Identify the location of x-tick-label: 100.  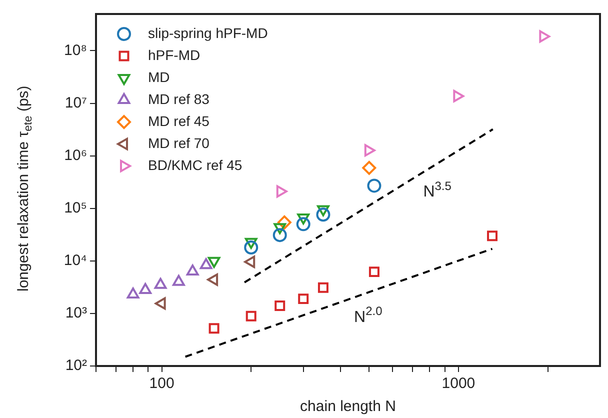
(161, 383).